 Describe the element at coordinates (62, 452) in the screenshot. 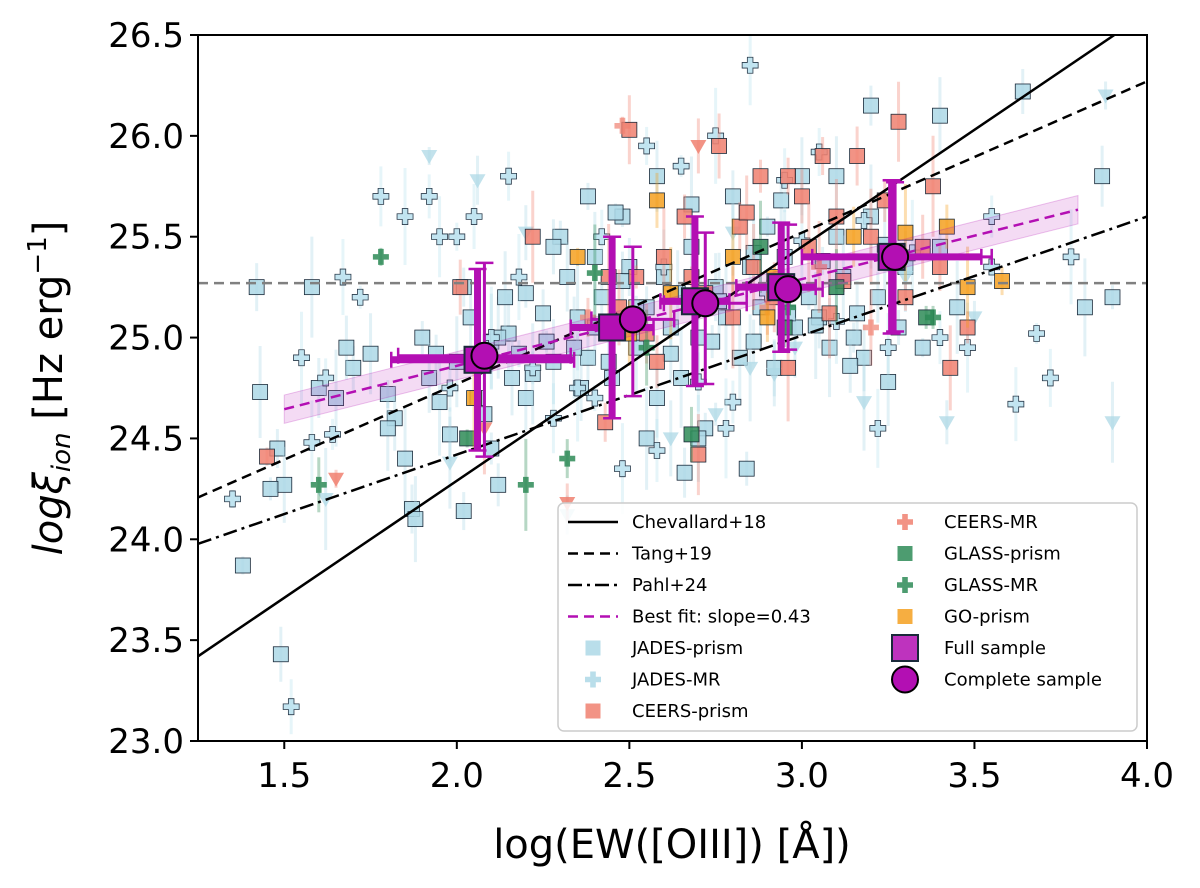

I see `y-axis-title-sub: ion` at that location.